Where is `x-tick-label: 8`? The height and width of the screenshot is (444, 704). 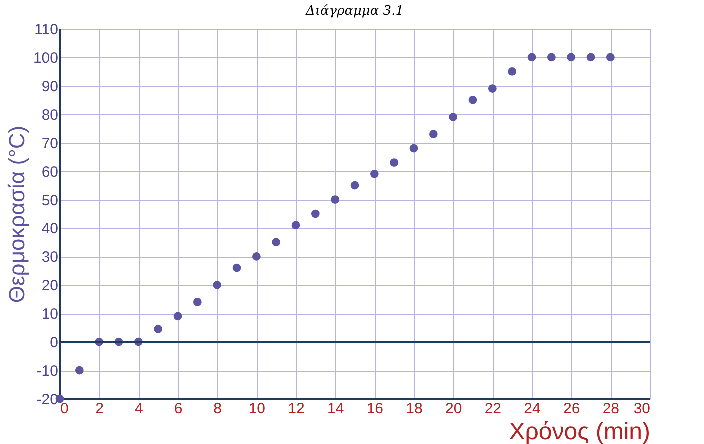
x-tick-label: 8 is located at coordinates (218, 409).